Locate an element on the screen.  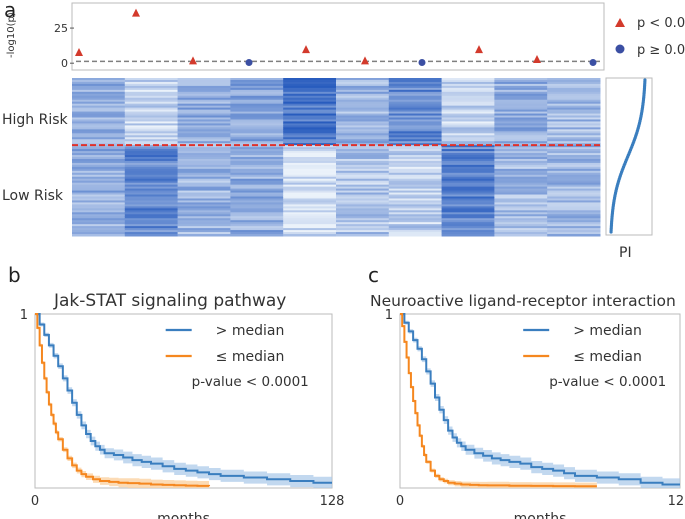
pi-label: PI is located at coordinates (625, 253).